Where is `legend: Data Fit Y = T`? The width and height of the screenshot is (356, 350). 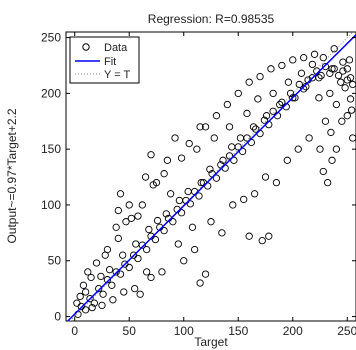 legend: Data Fit Y = T is located at coordinates (104, 60).